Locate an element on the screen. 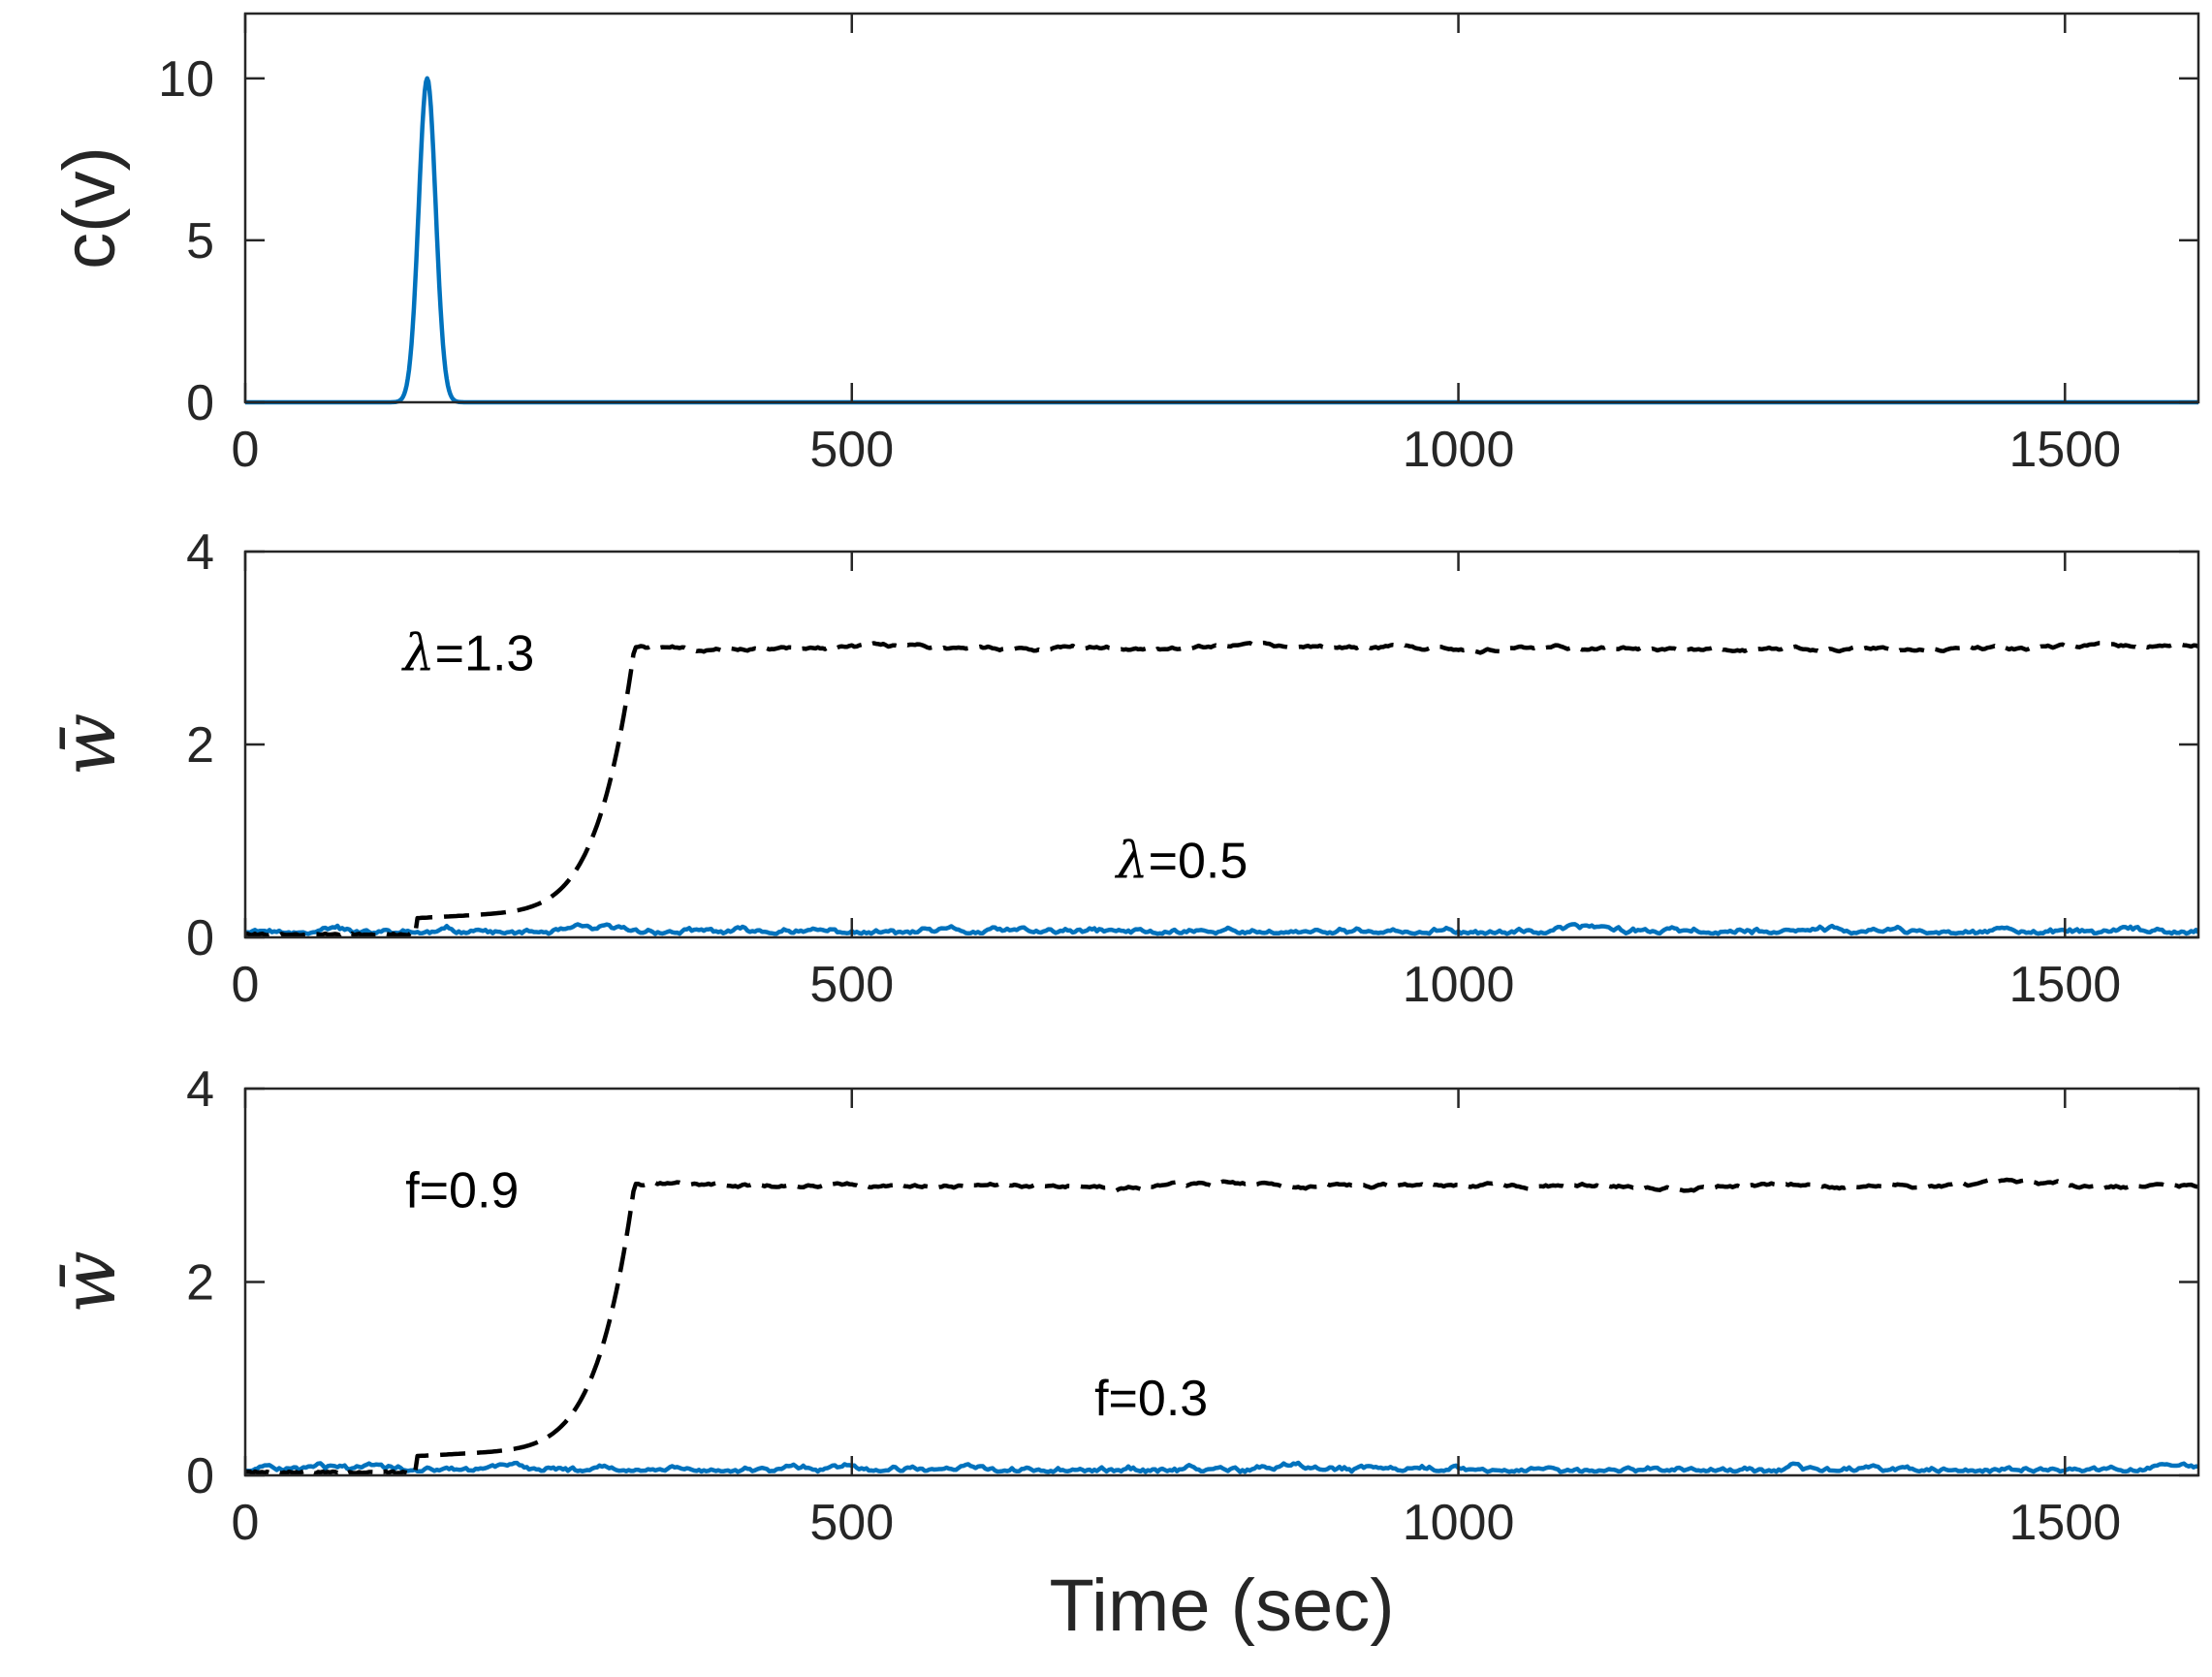 The image size is (2212, 1677). annotation-text: f=0.9 is located at coordinates (462, 1191).